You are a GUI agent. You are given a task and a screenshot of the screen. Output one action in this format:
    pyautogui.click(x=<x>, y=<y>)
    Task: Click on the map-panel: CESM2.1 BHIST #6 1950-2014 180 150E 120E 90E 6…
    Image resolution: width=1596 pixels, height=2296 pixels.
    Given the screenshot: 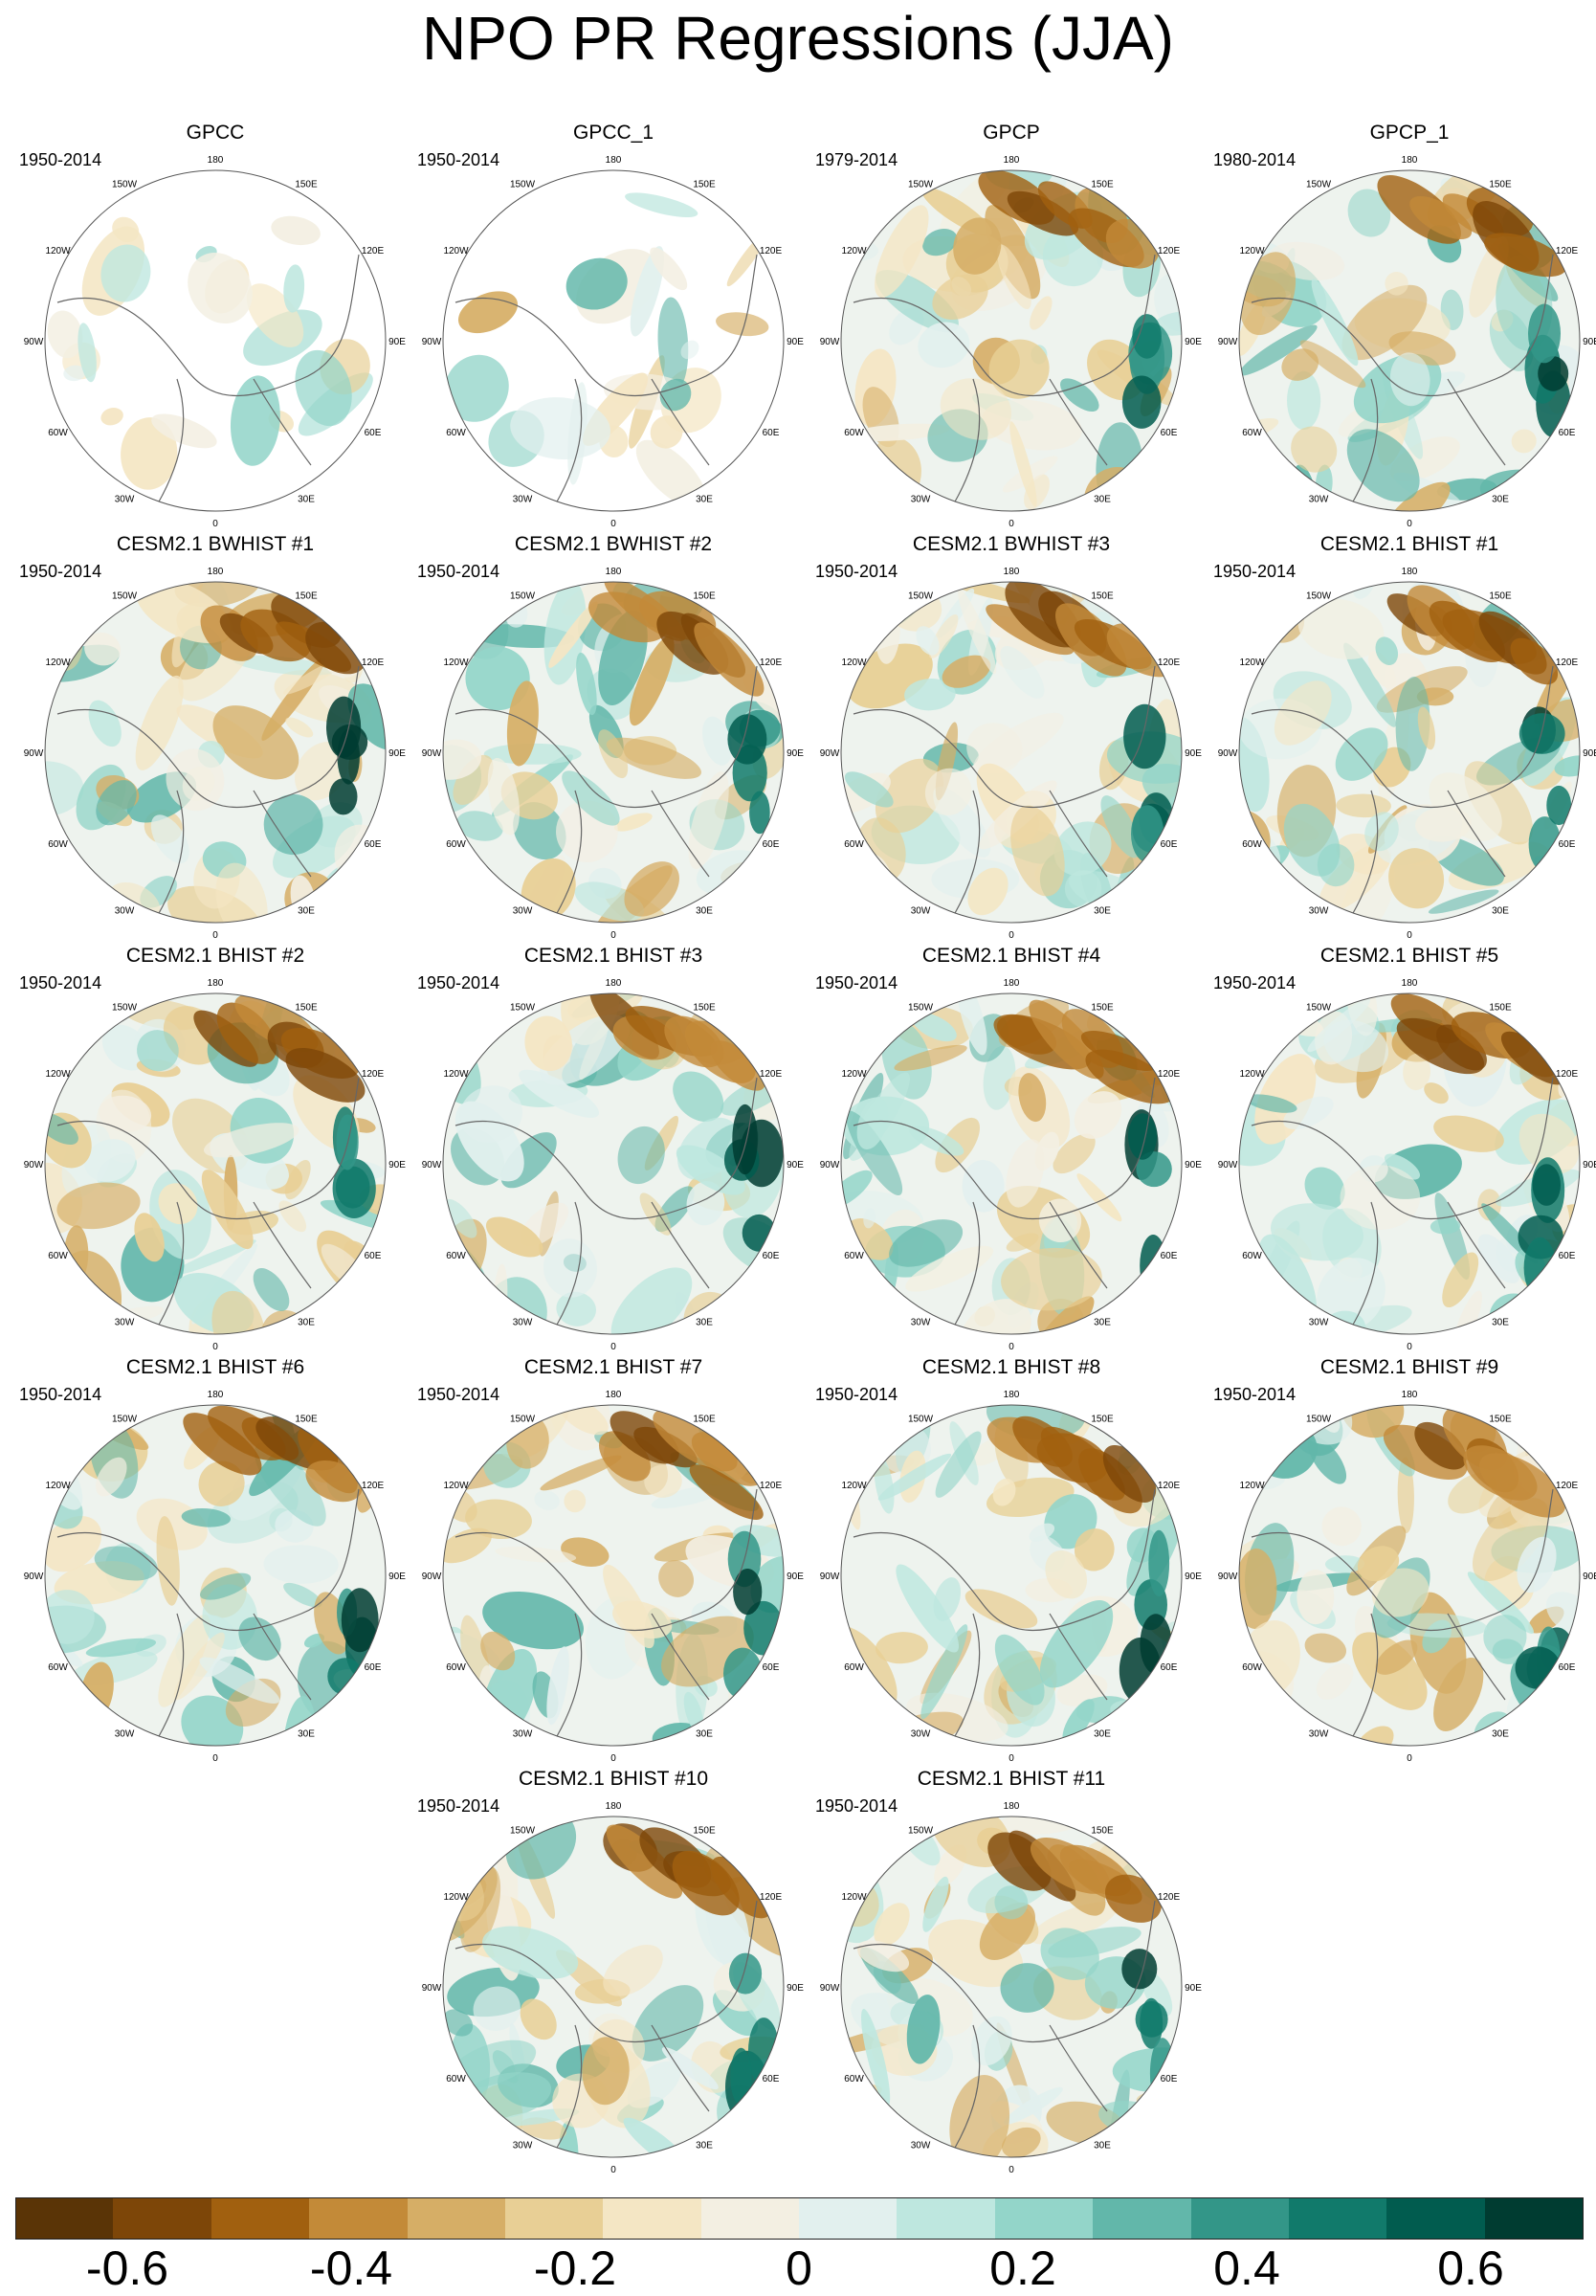 What is the action you would take?
    pyautogui.click(x=215, y=1561)
    